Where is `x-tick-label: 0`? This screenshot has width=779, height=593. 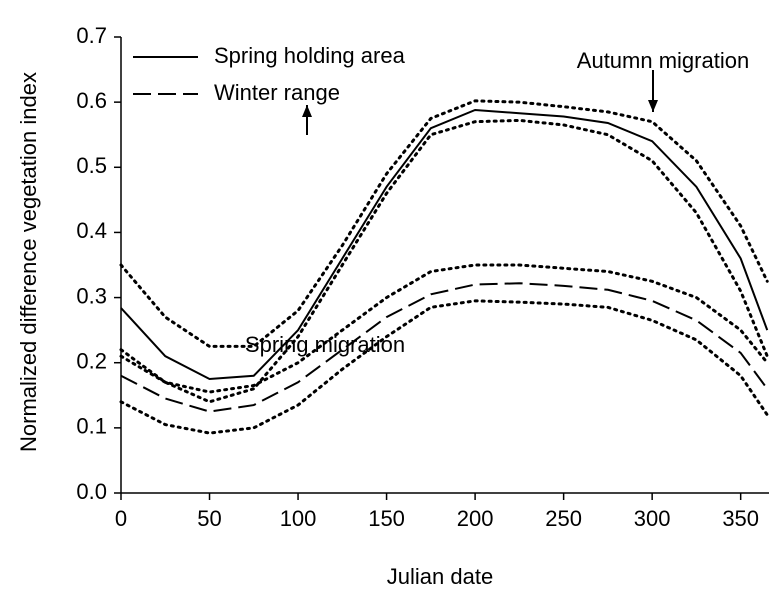
x-tick-label: 0 is located at coordinates (121, 518).